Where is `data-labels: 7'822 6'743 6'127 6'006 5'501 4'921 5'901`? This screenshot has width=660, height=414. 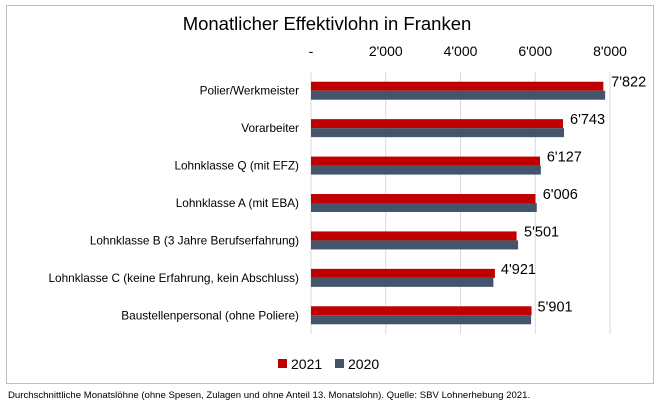
data-labels: 7'822 6'743 6'127 6'006 5'501 4'921 5'901 is located at coordinates (573, 195).